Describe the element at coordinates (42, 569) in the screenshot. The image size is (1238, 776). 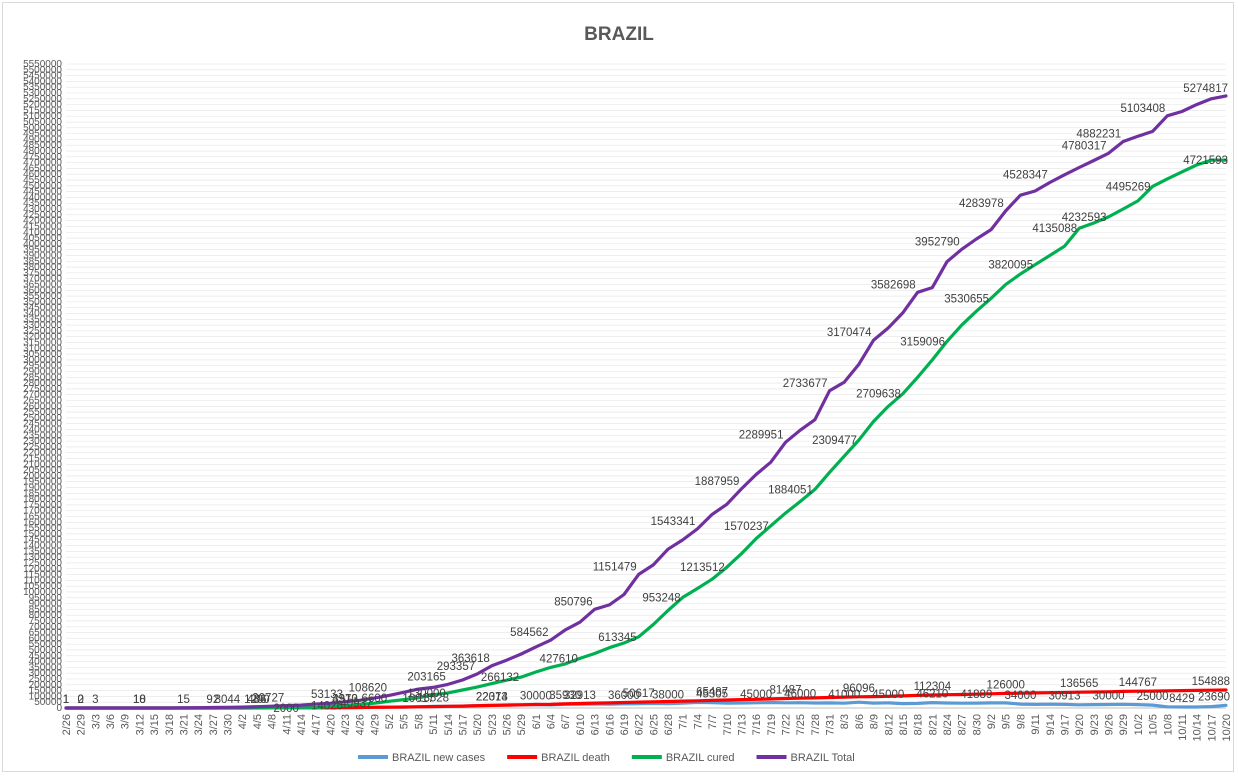
I see `y-tick-label: 1200000` at that location.